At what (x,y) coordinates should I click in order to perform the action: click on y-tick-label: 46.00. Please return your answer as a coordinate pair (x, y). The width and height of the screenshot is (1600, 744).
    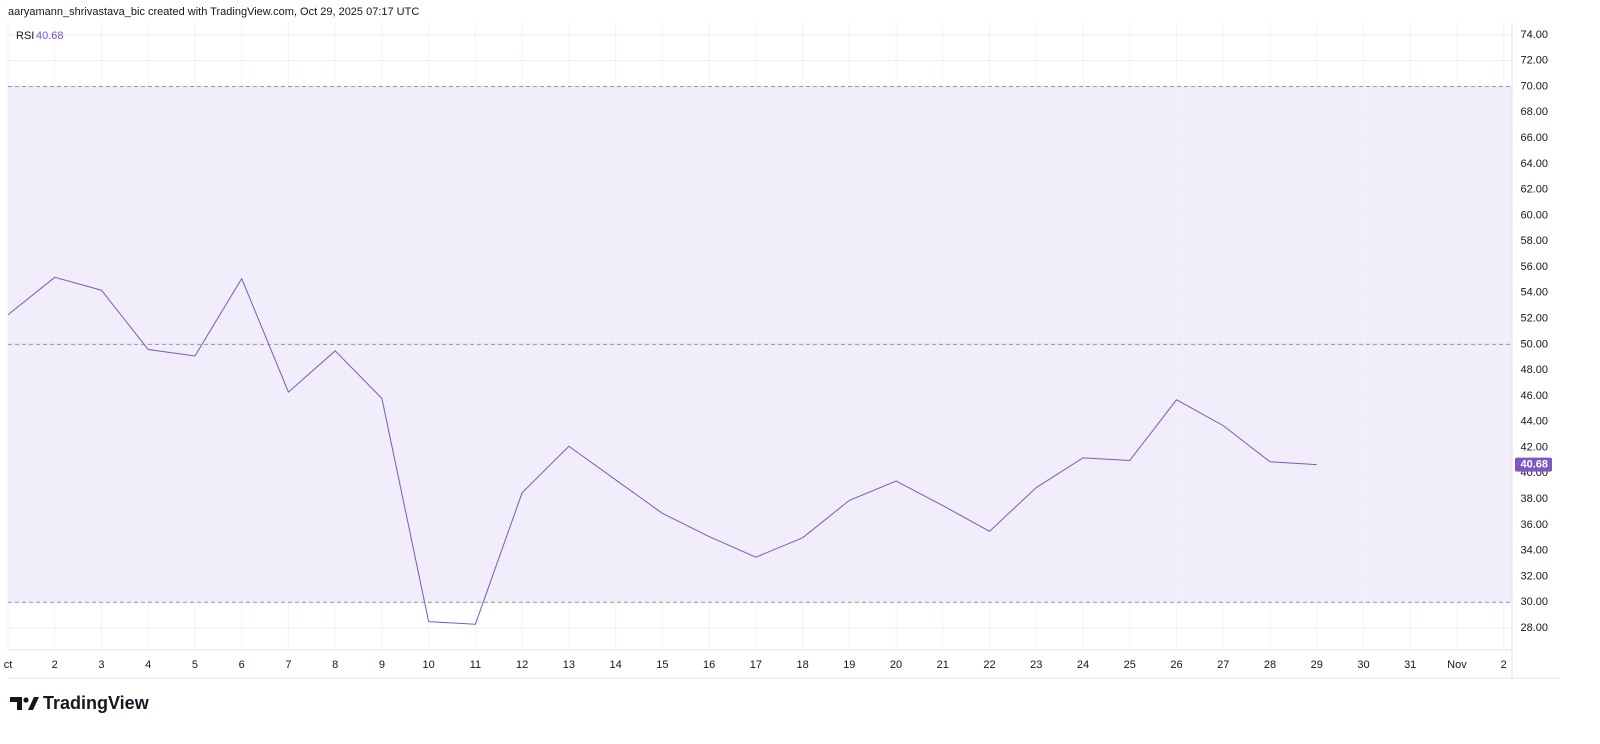
    Looking at the image, I should click on (1534, 396).